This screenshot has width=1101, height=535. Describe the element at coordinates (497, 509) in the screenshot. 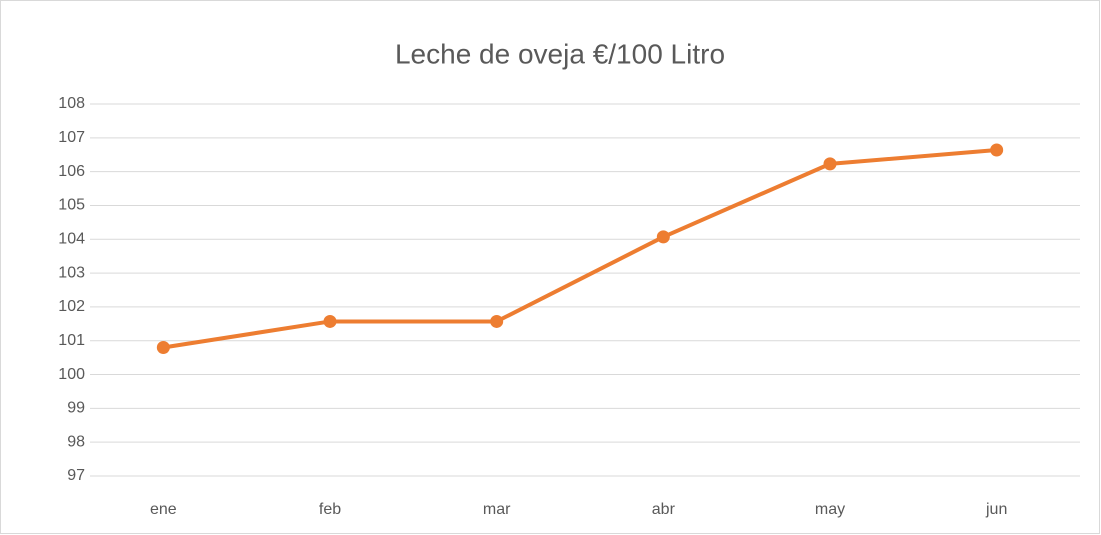

I see `x-tick-label: mar` at that location.